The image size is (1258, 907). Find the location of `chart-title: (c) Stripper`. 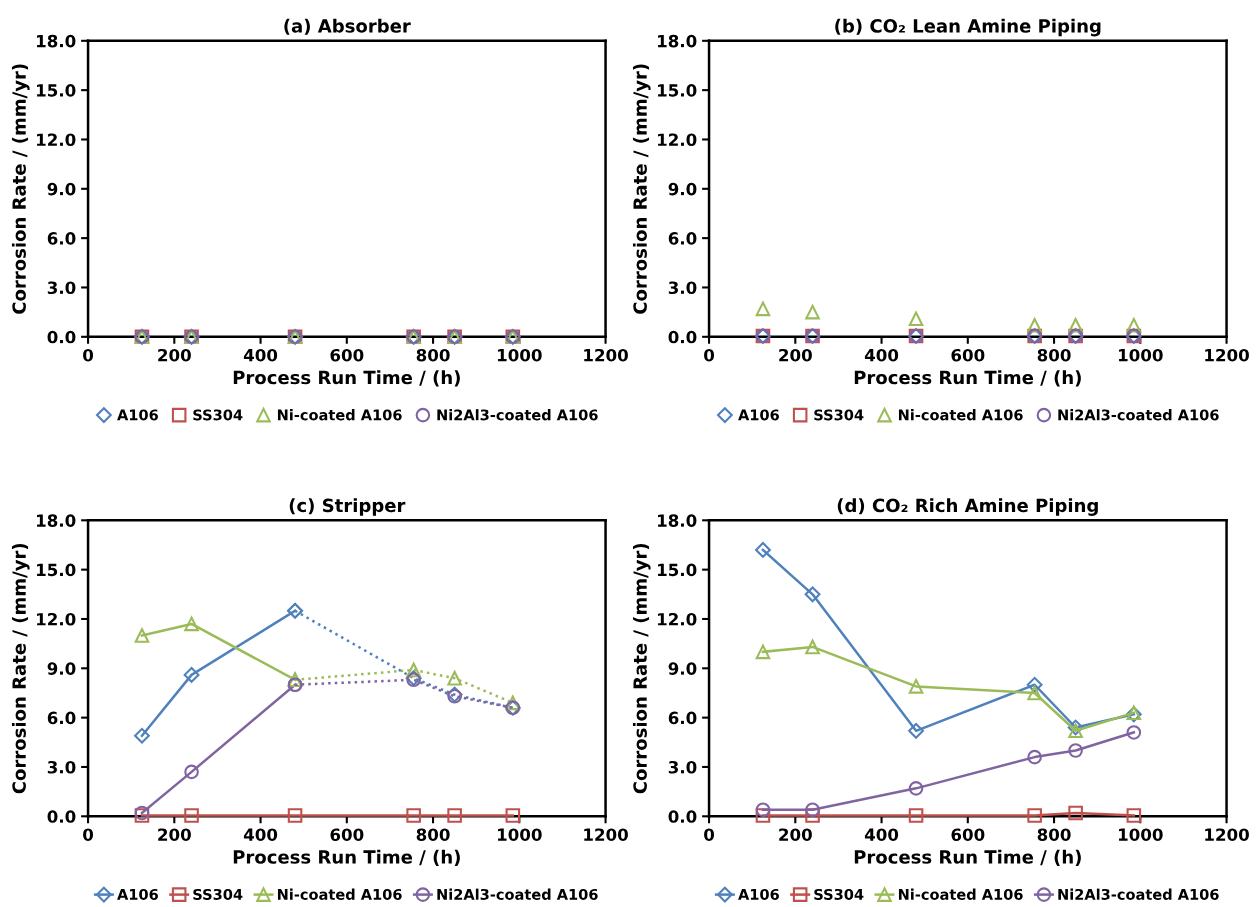

chart-title: (c) Stripper is located at coordinates (347, 507).